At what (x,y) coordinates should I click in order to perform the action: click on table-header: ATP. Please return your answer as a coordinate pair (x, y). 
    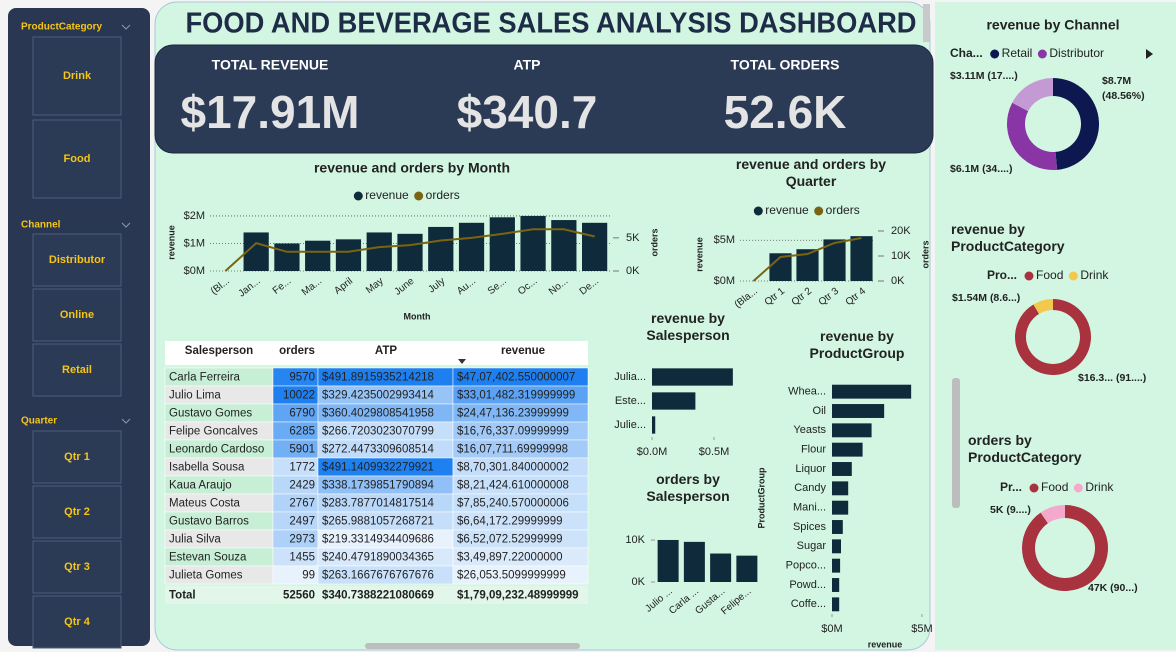
    Looking at the image, I should click on (386, 351).